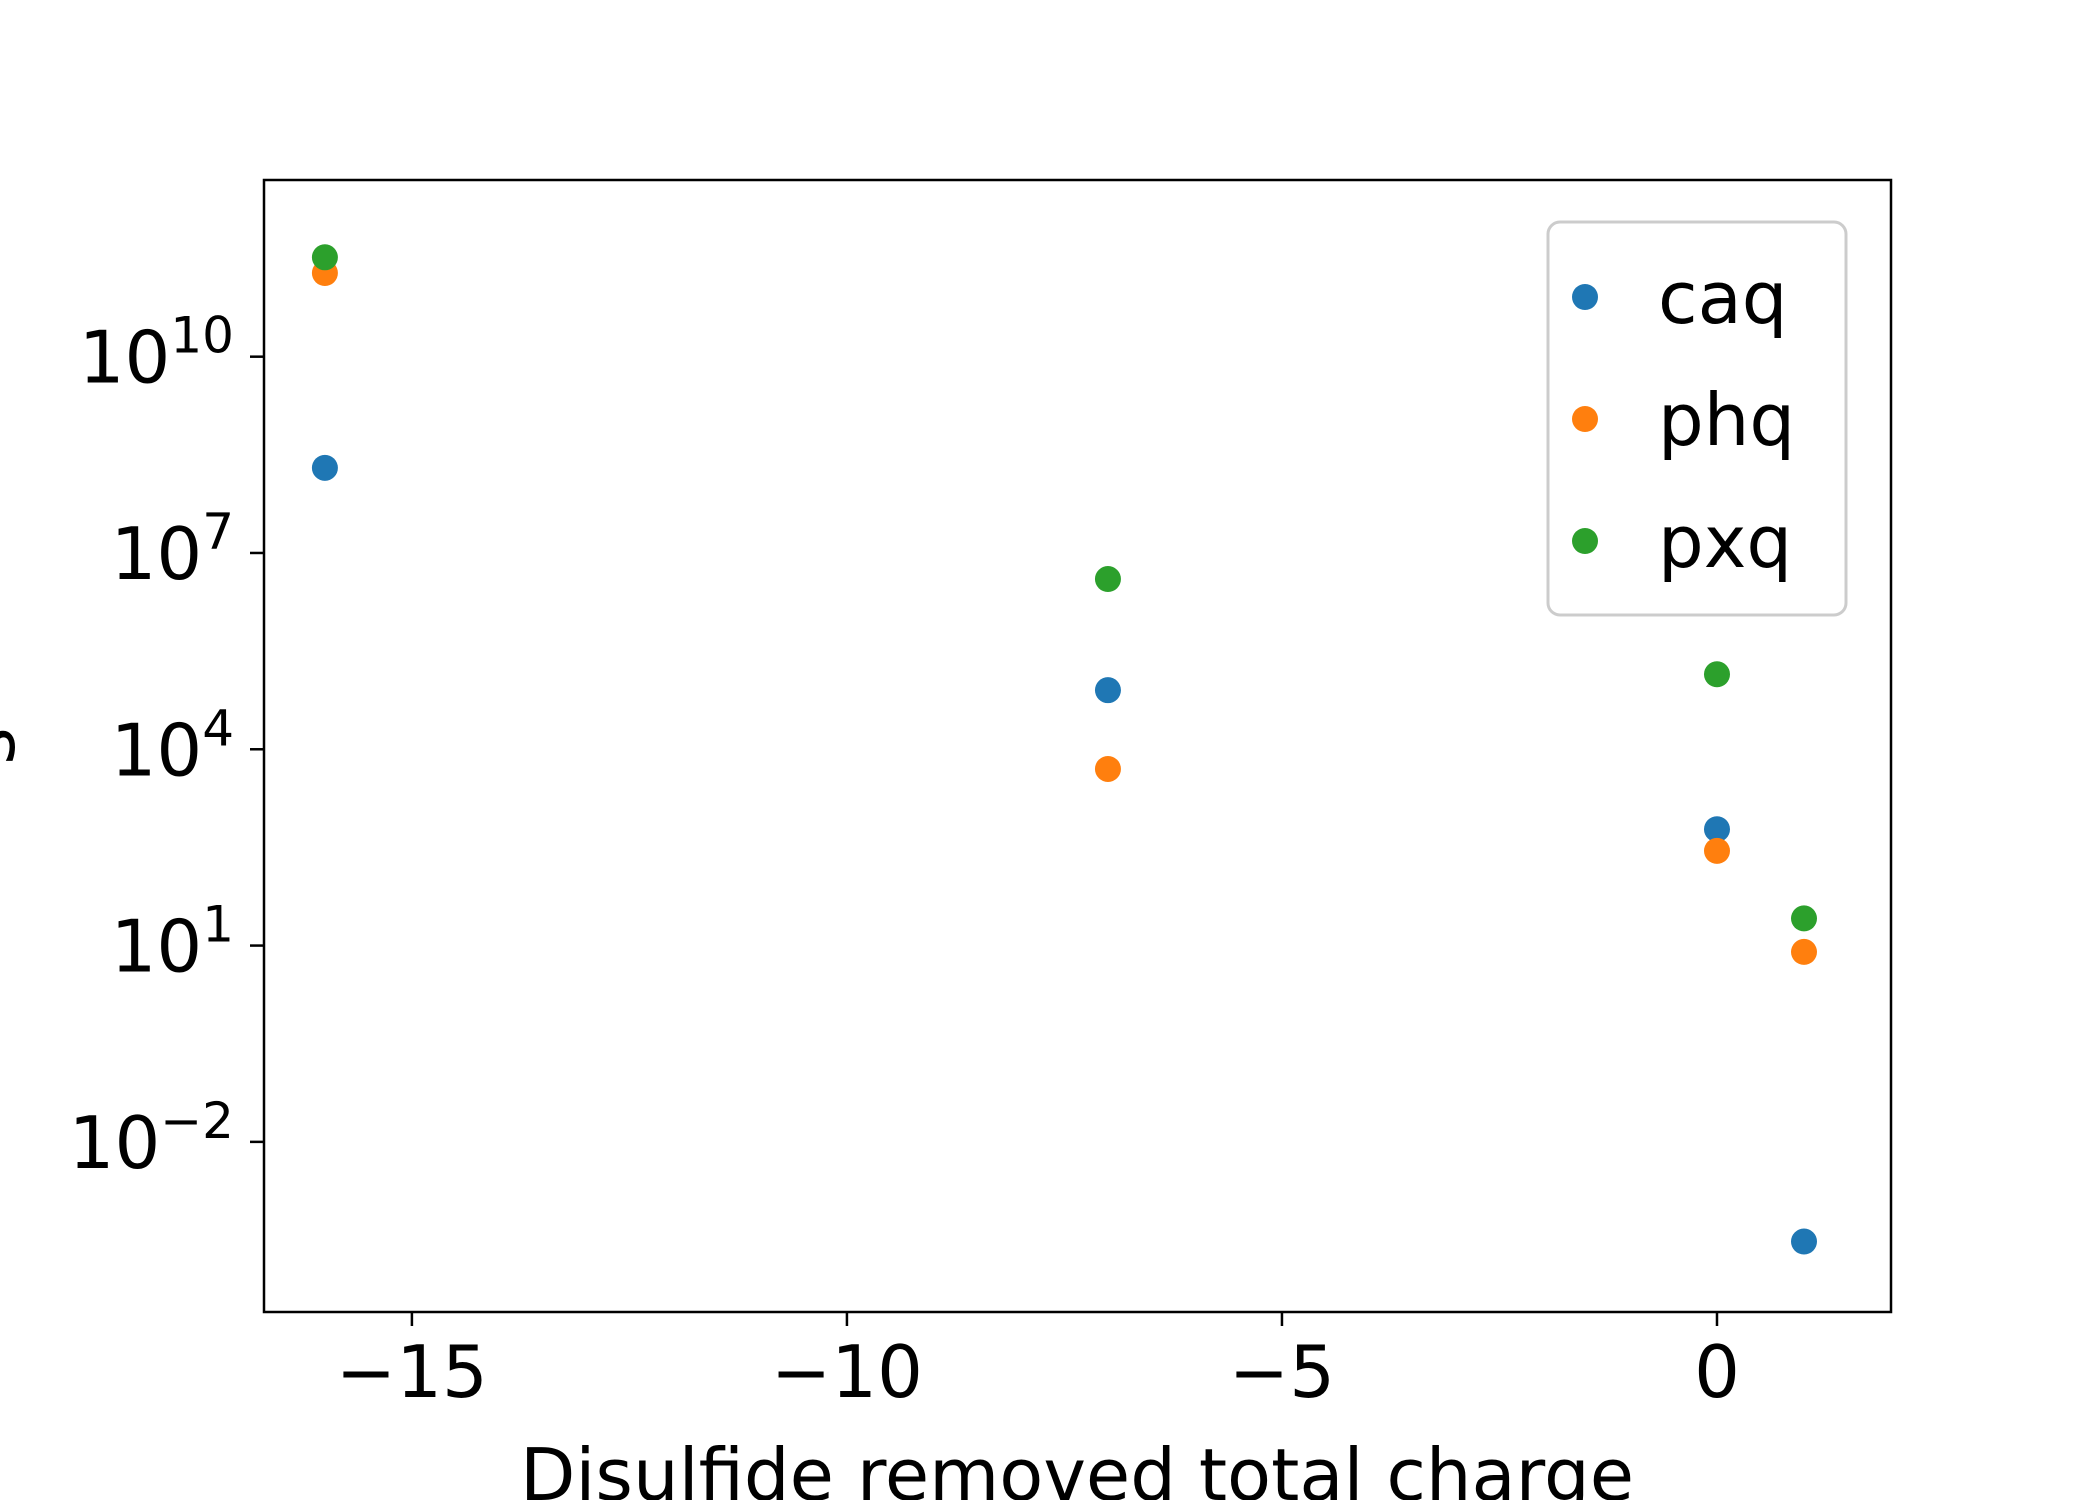 This screenshot has height=1500, width=2100. What do you see at coordinates (847, 1372) in the screenshot?
I see `x-tick-label: −10` at bounding box center [847, 1372].